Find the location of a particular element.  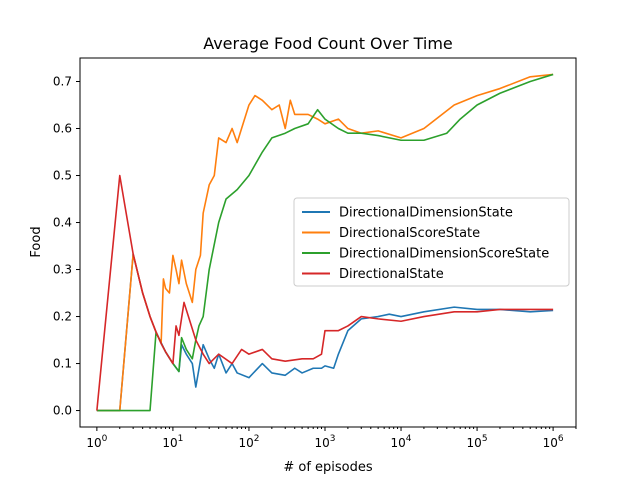

y-tick-label: 0.1 is located at coordinates (62, 364).